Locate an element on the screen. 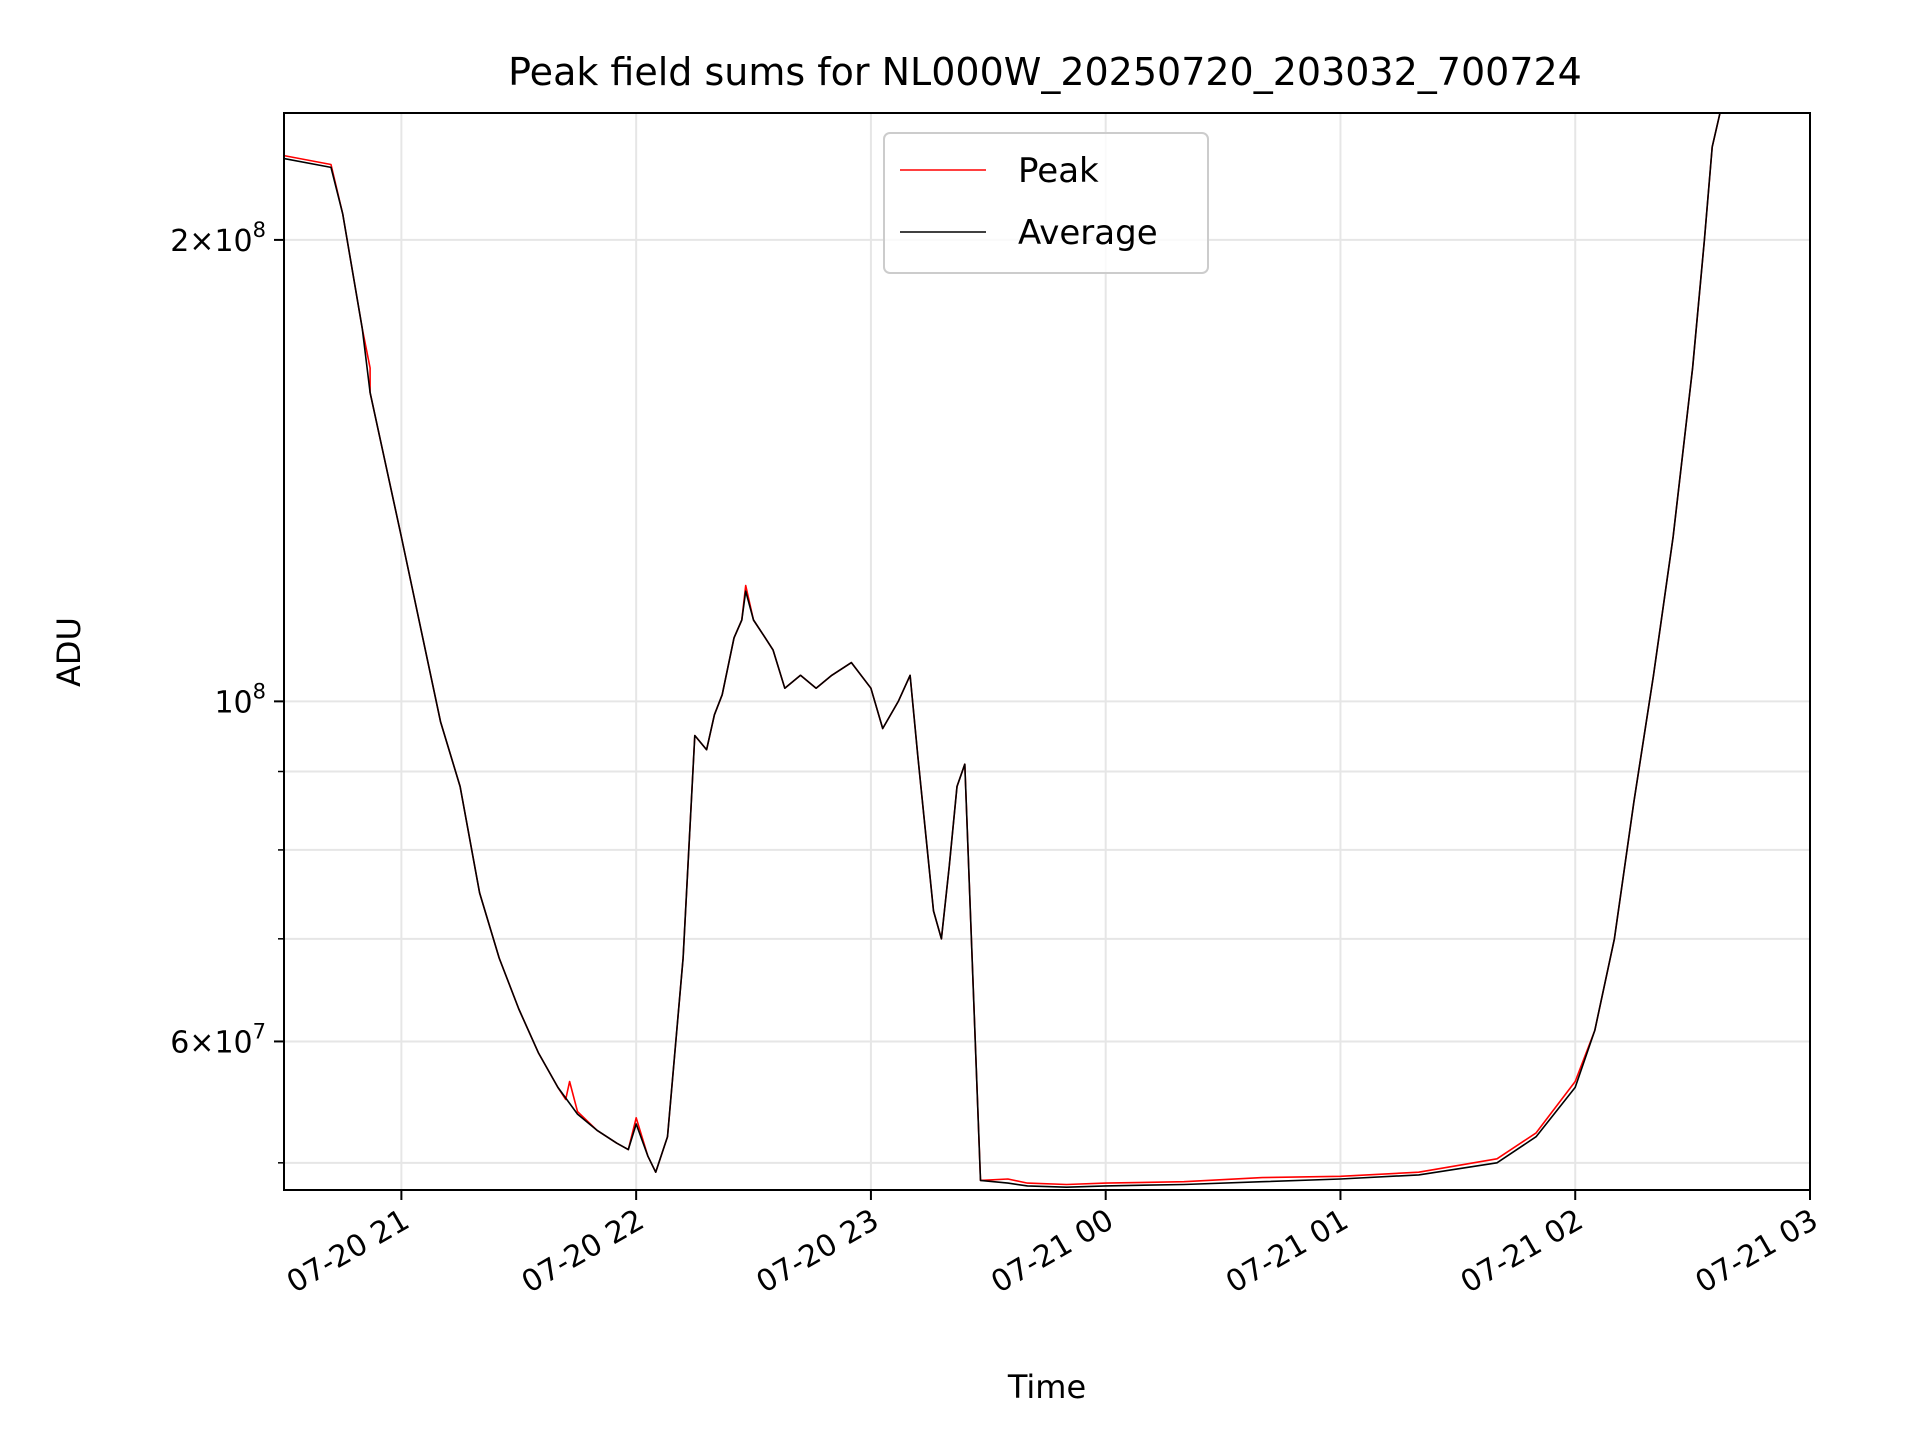  legend-average-label: Average is located at coordinates (1088, 233).